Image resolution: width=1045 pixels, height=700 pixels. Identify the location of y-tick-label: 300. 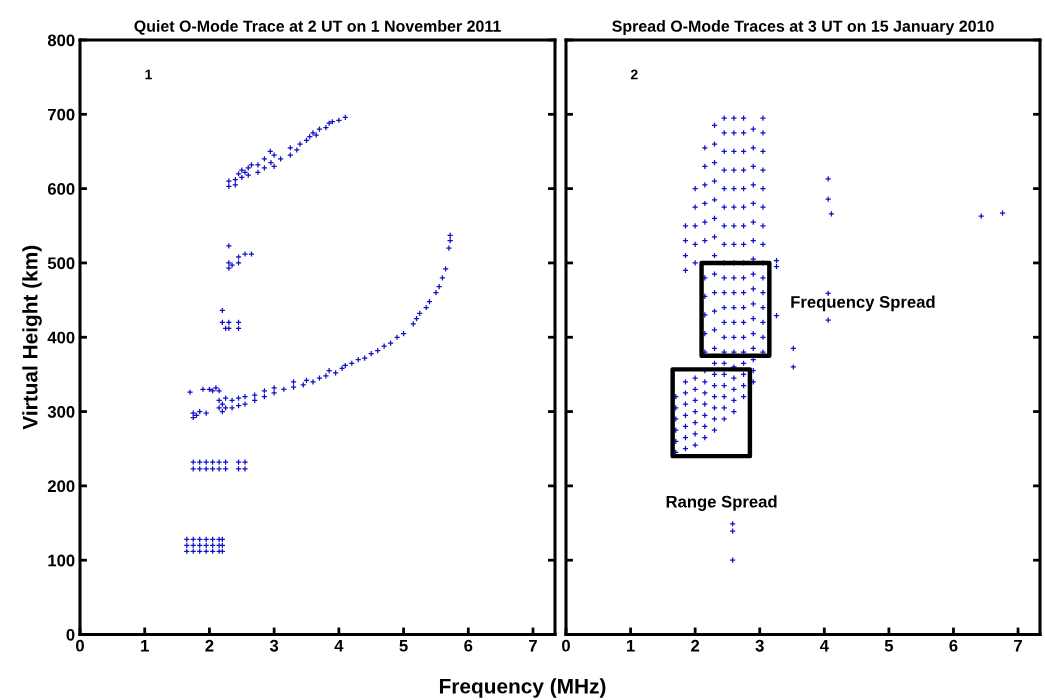
(61, 411).